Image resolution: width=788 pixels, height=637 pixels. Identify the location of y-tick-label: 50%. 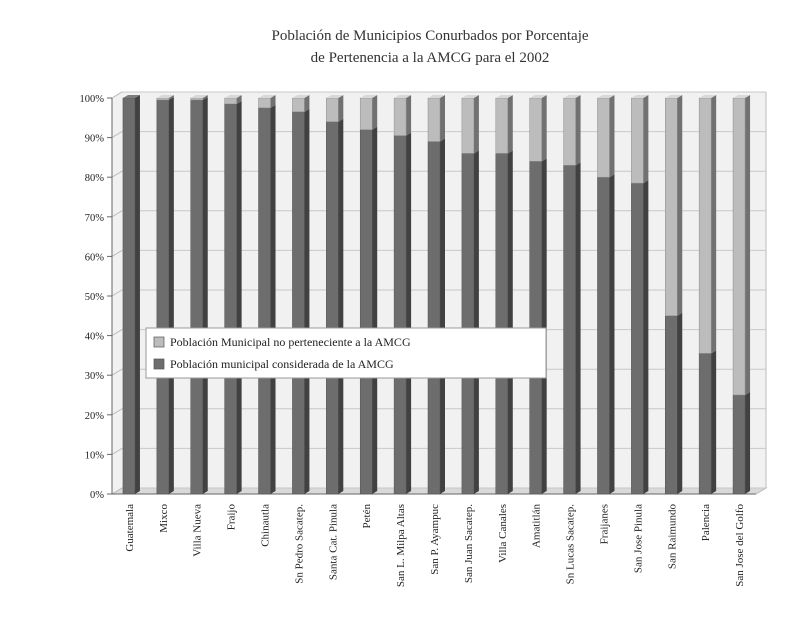
(95, 297).